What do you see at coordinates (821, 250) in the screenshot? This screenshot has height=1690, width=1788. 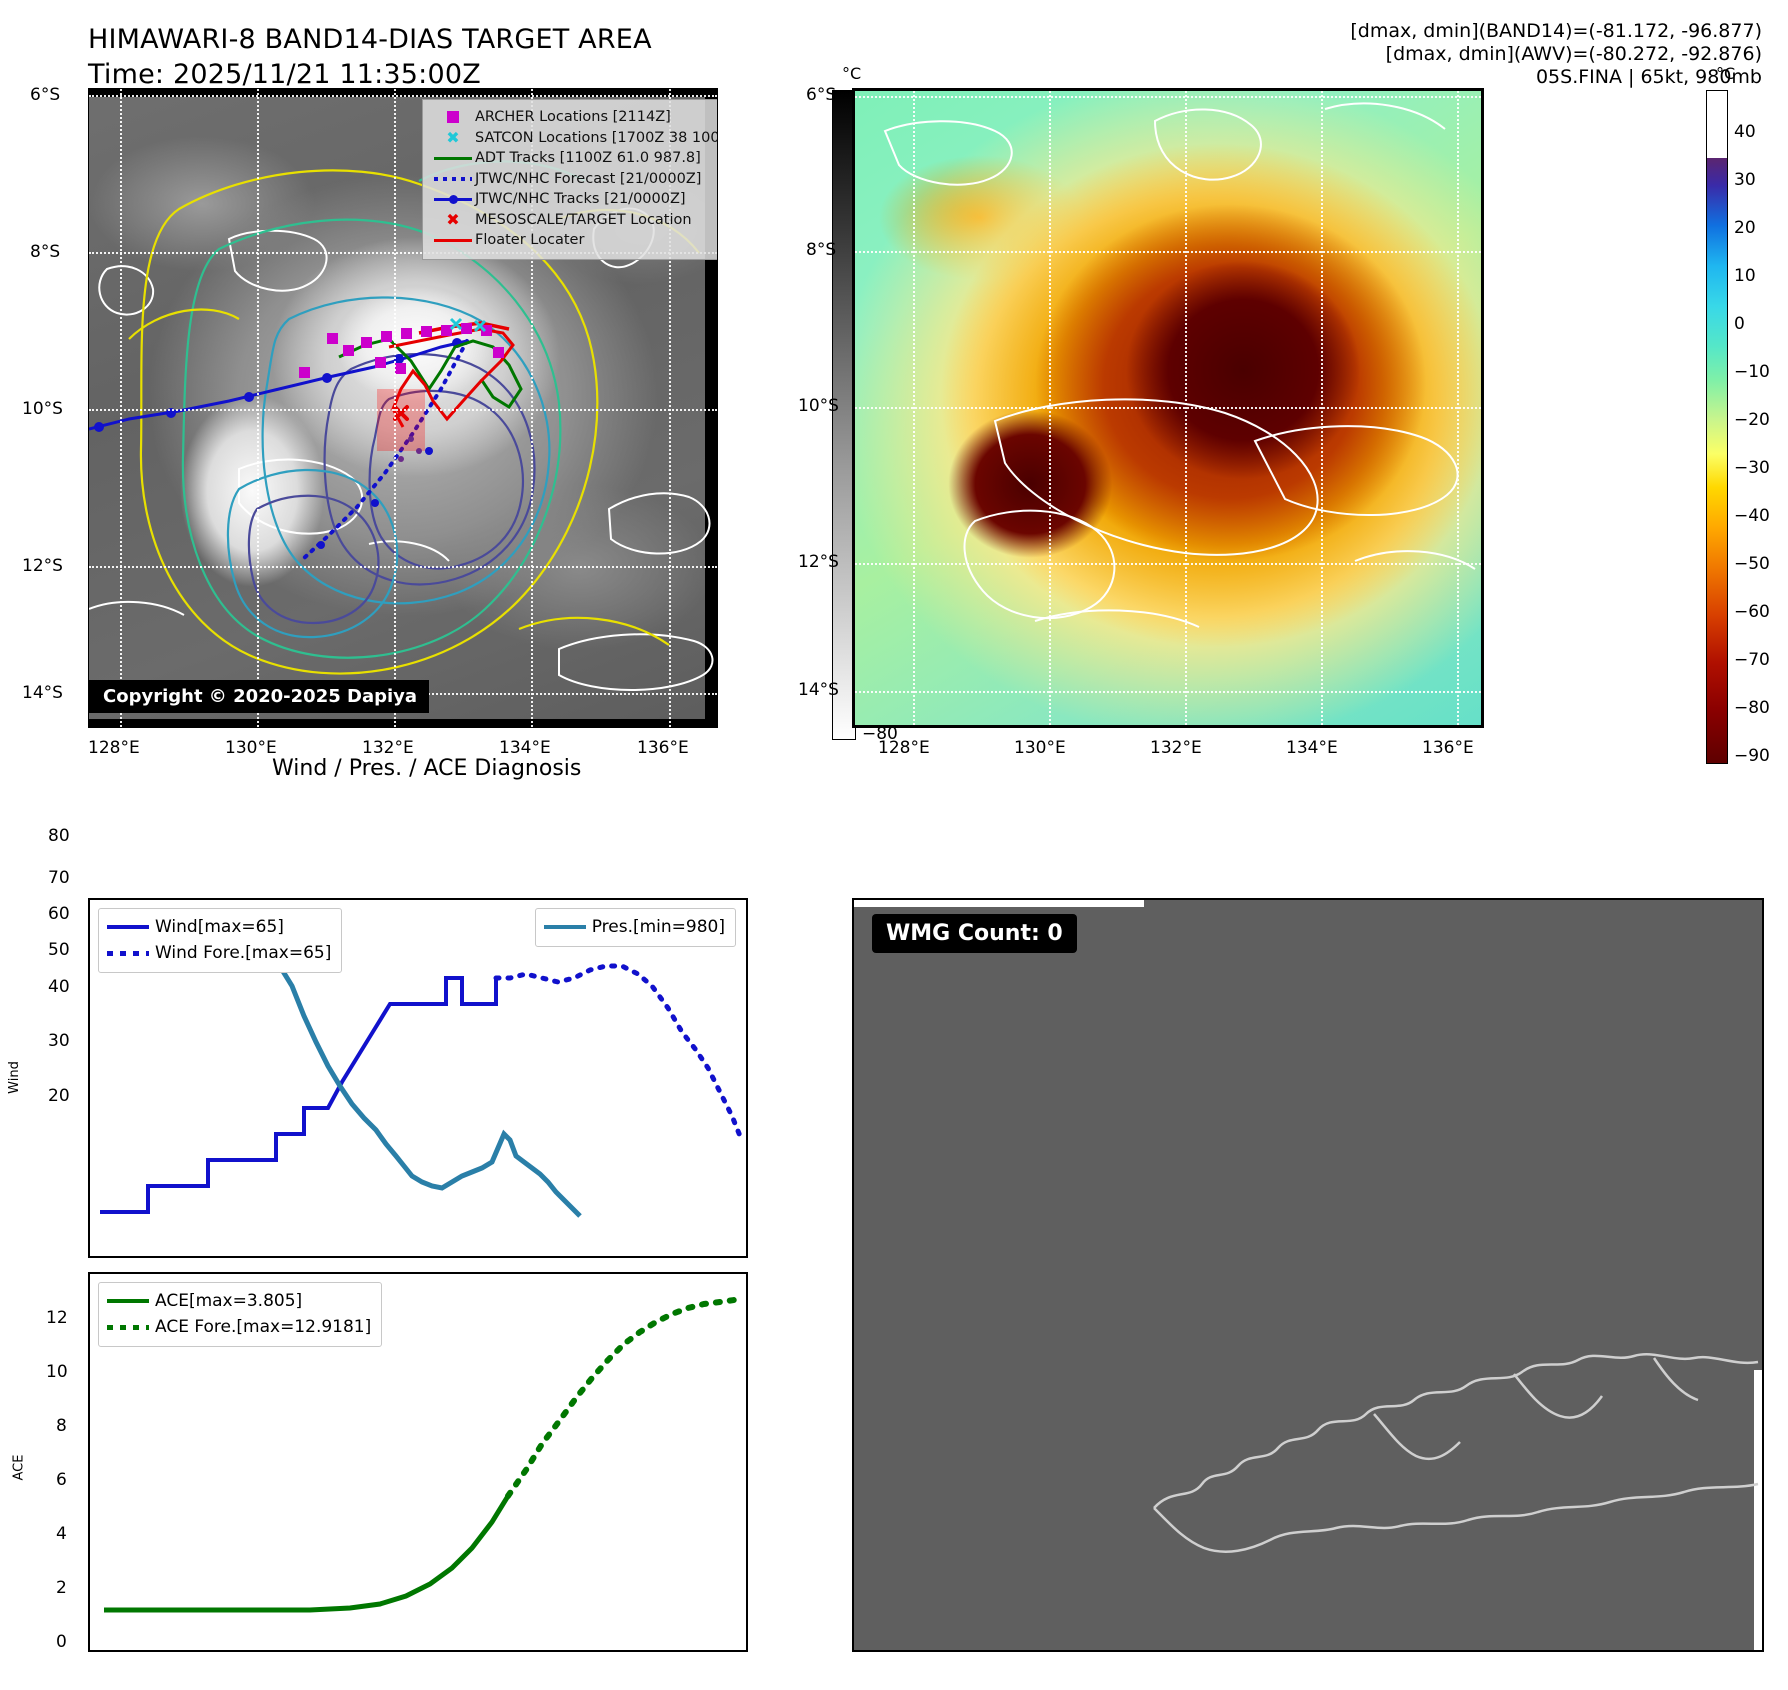 I see `tr-lat-tick: 8°S` at bounding box center [821, 250].